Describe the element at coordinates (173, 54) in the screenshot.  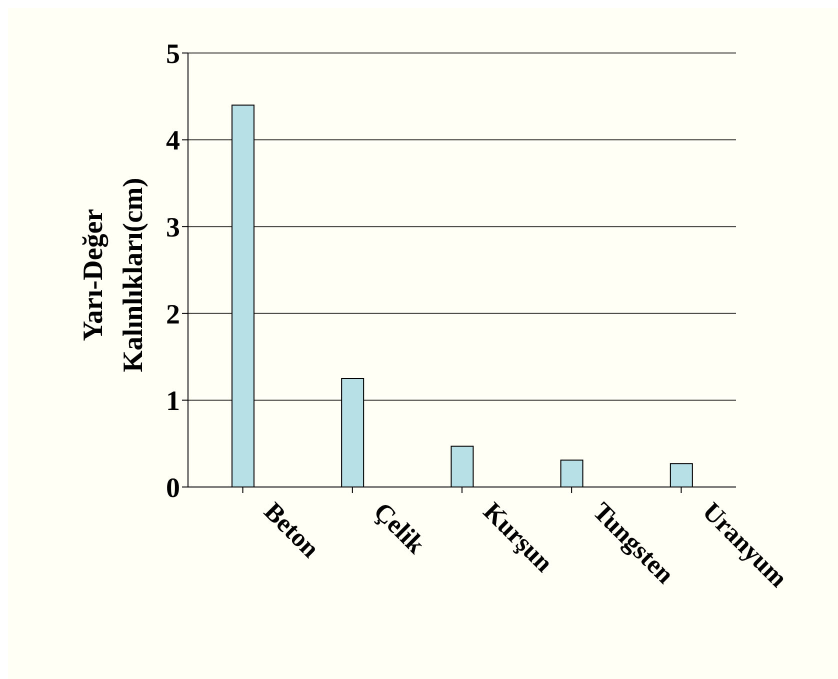
I see `y-tick-label: 5` at that location.